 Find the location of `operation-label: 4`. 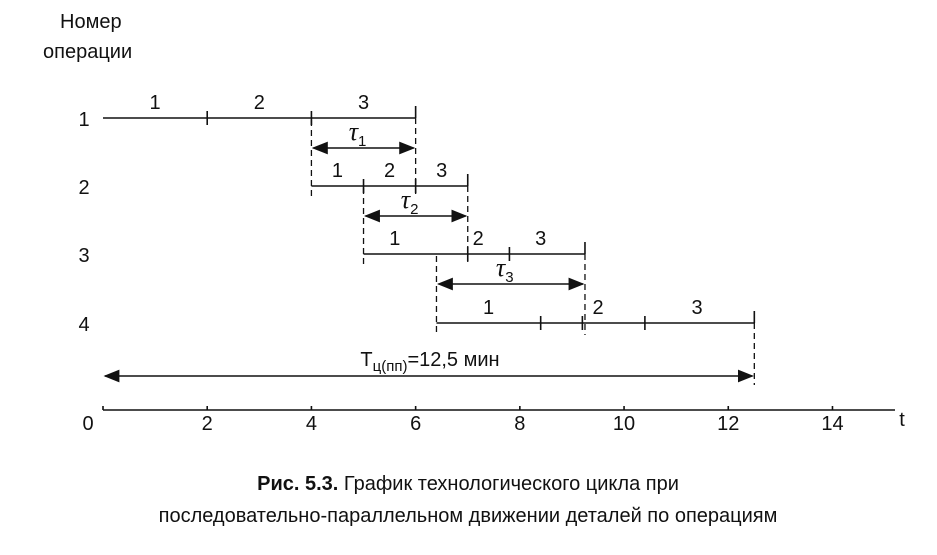

operation-label: 4 is located at coordinates (83, 325).